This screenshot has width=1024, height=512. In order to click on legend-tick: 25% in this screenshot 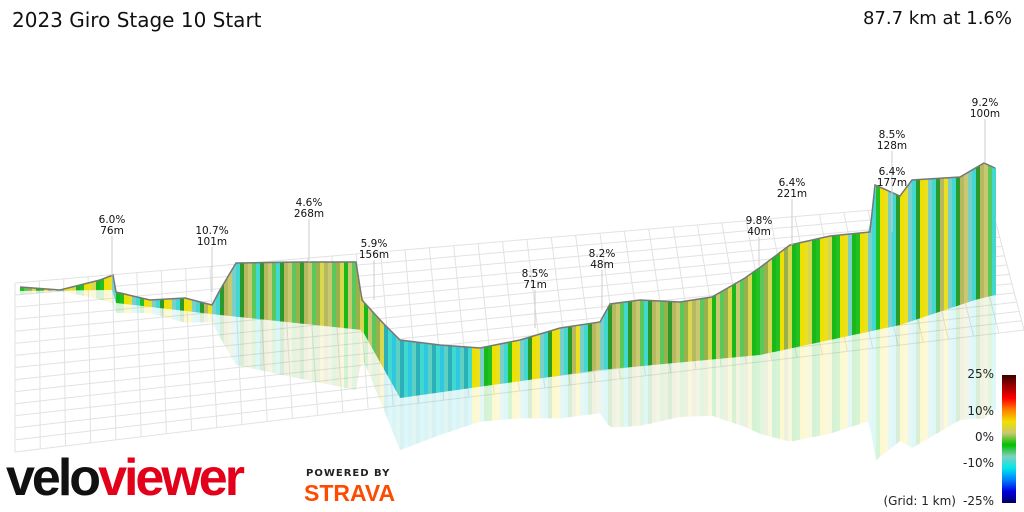, I will do `click(980, 374)`.